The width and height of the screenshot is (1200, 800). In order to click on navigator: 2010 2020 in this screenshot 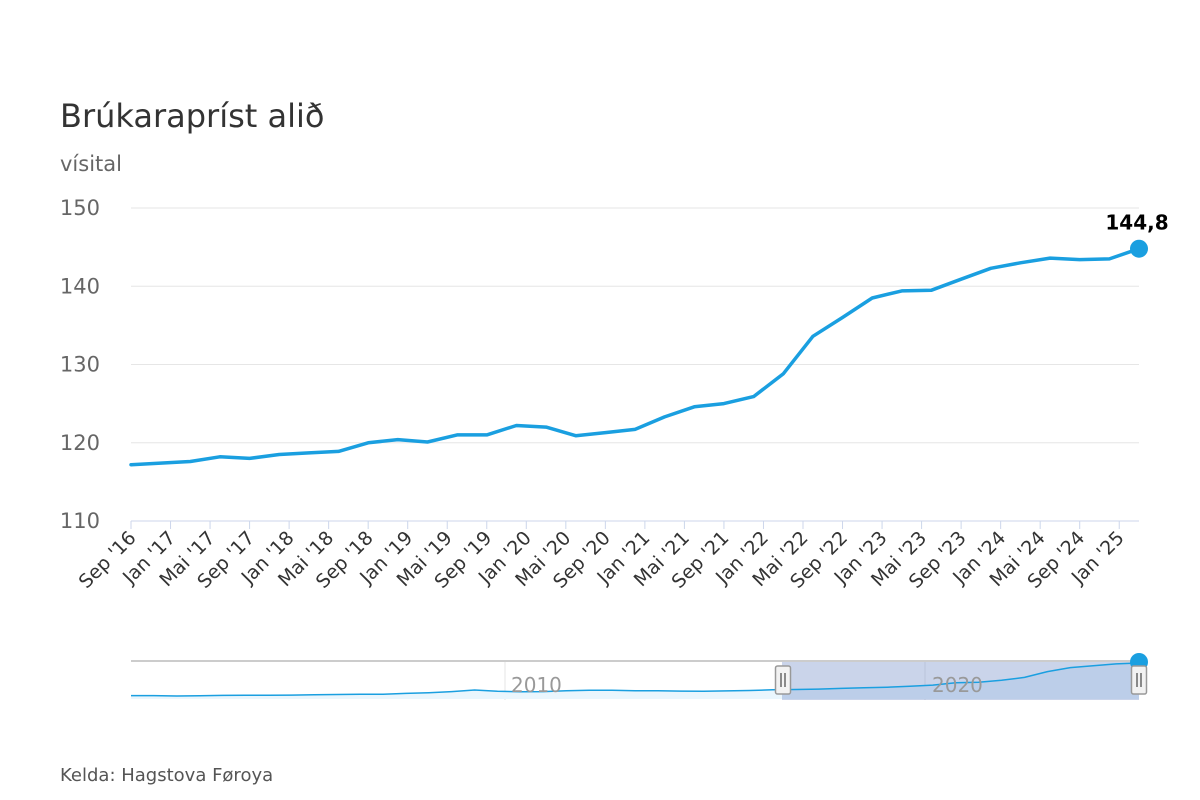, I will do `click(639, 676)`.